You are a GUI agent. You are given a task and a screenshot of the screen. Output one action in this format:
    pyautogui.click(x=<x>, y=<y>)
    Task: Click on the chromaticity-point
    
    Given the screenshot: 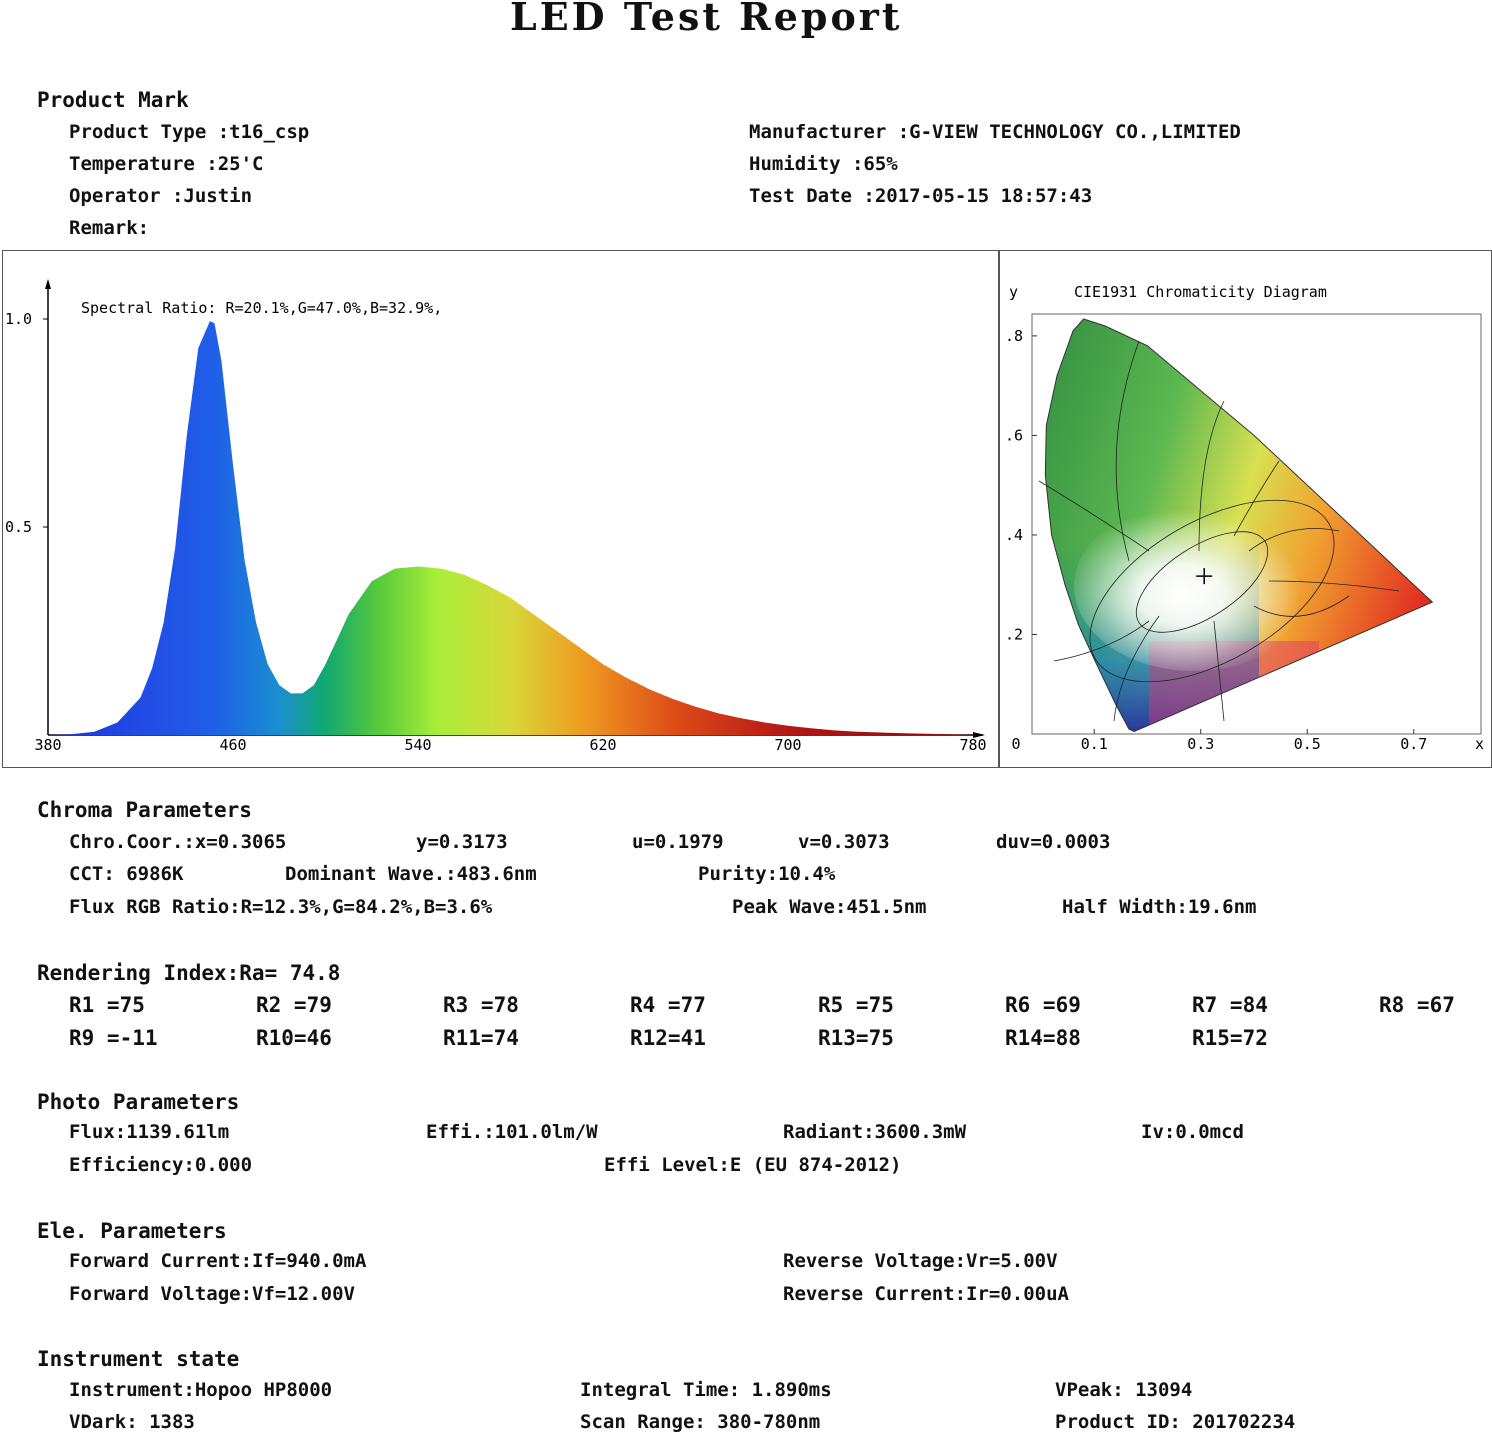 What is the action you would take?
    pyautogui.click(x=1204, y=576)
    